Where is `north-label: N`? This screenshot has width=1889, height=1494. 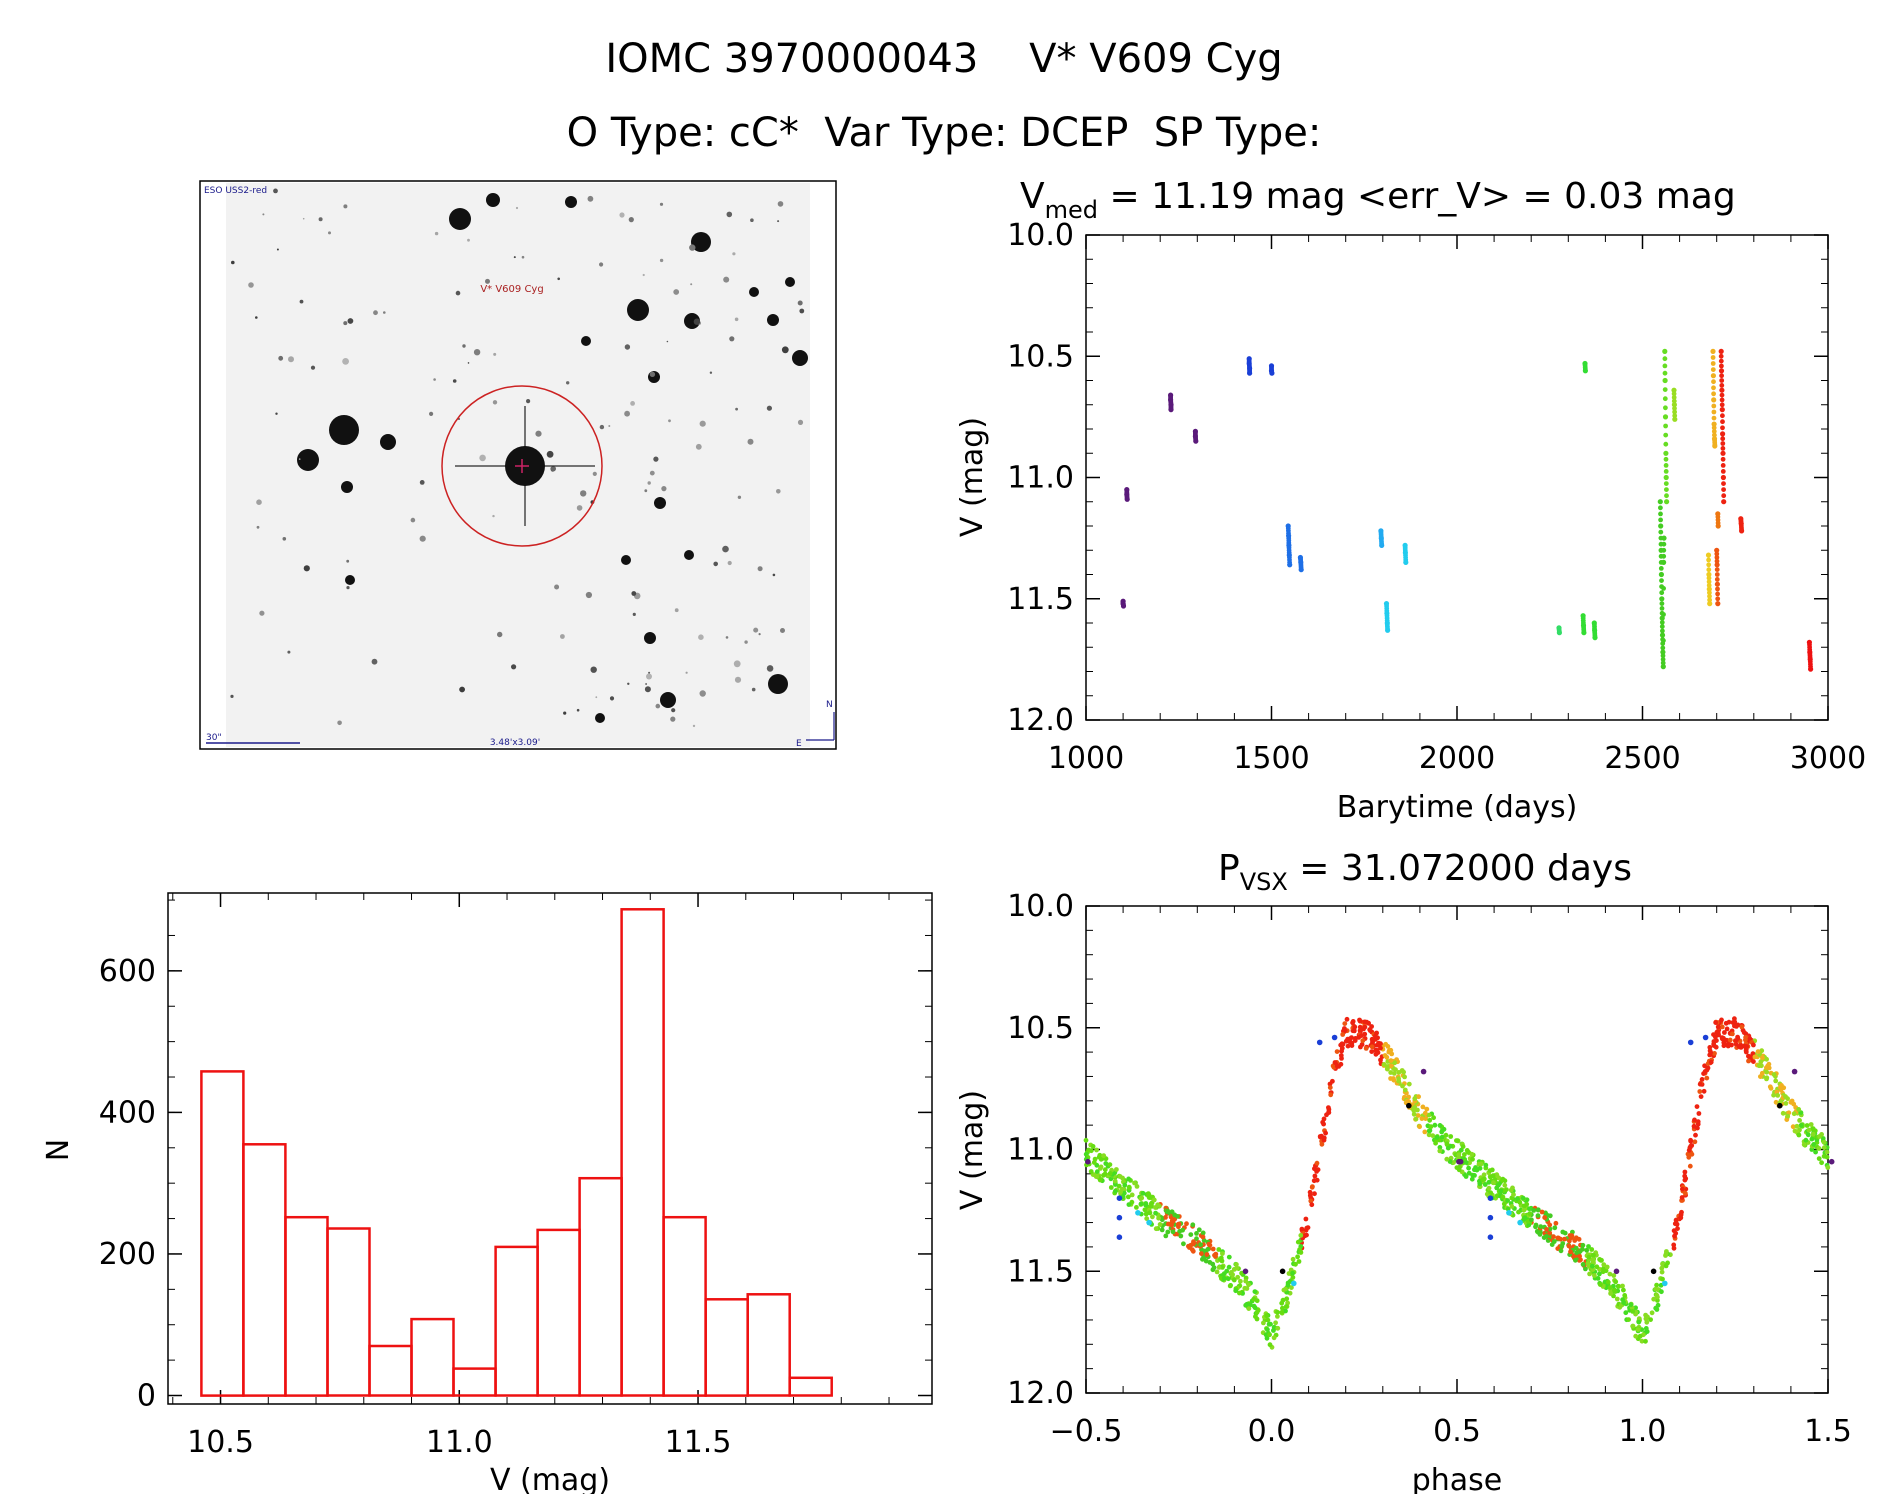
north-label: N is located at coordinates (829, 705).